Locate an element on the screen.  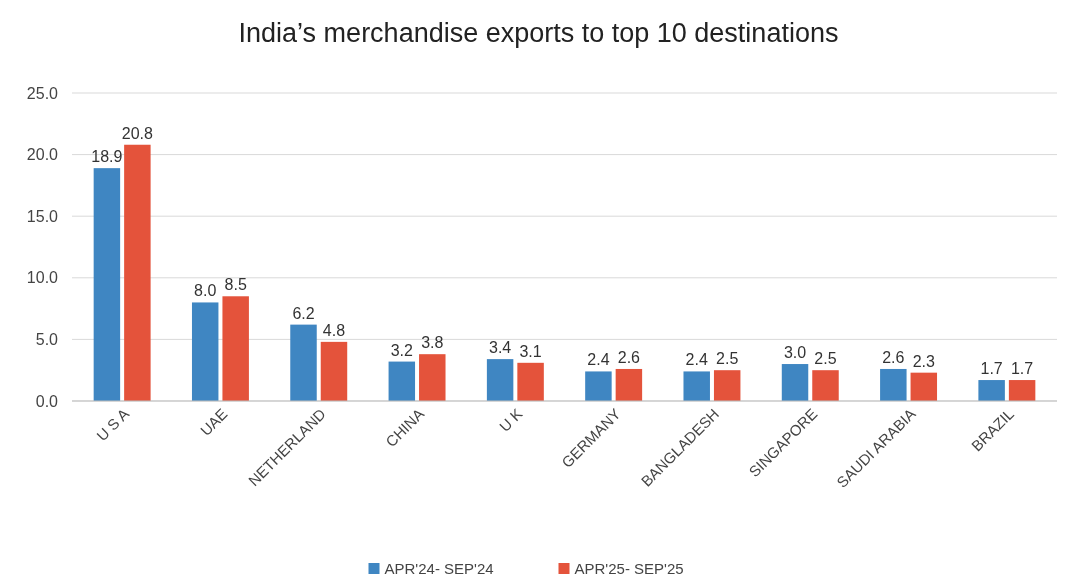
data-label: 3.8 is located at coordinates (432, 343).